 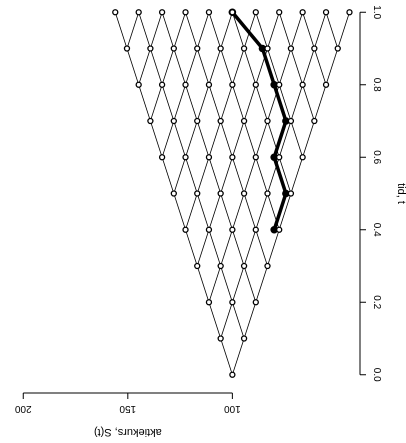 I want to click on x-tick-label: 0.2, so click(x=376, y=302).